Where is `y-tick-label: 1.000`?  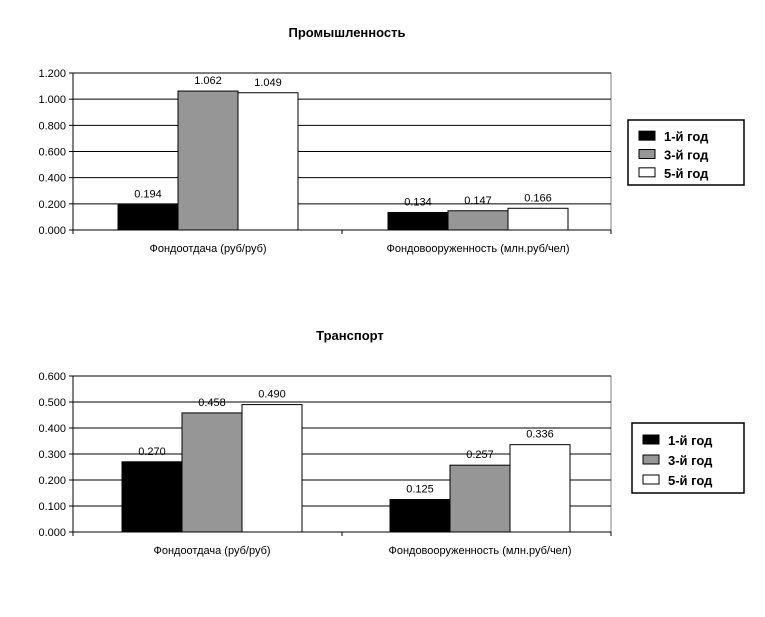 y-tick-label: 1.000 is located at coordinates (52, 100).